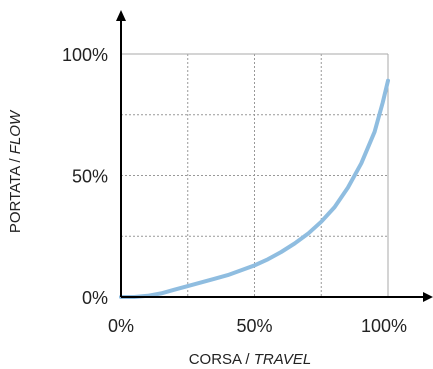 Image resolution: width=433 pixels, height=369 pixels. What do you see at coordinates (254, 326) in the screenshot?
I see `x-tick-label: 50%` at bounding box center [254, 326].